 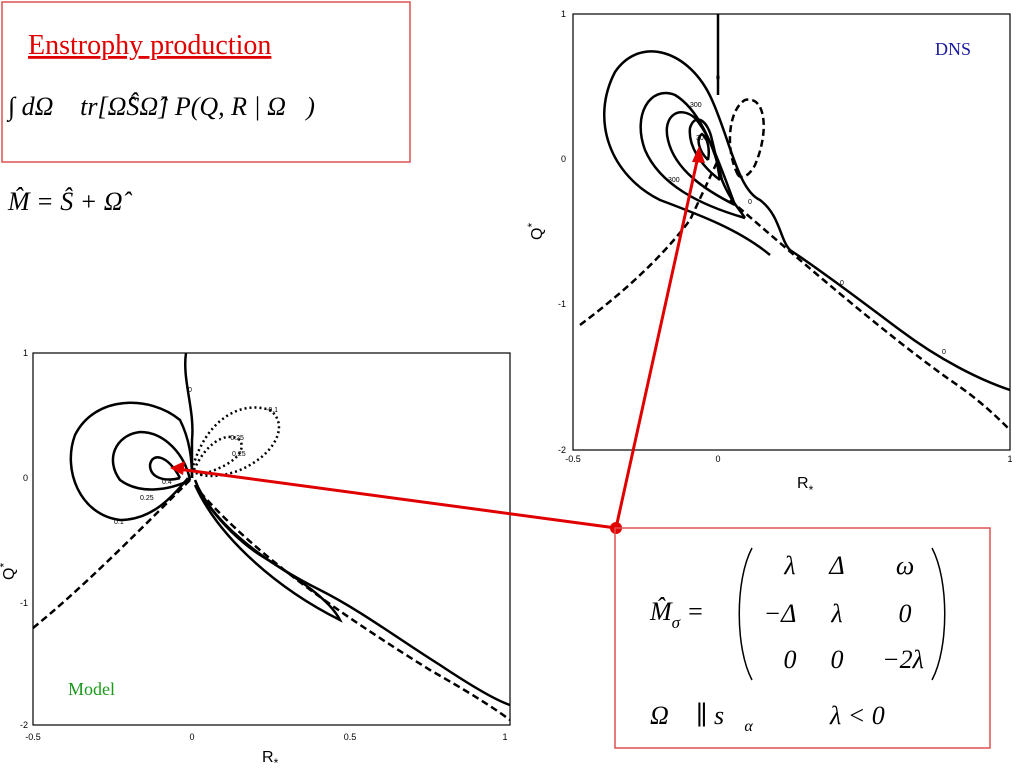 I want to click on slide-title: Enstrophy production, so click(x=149, y=45).